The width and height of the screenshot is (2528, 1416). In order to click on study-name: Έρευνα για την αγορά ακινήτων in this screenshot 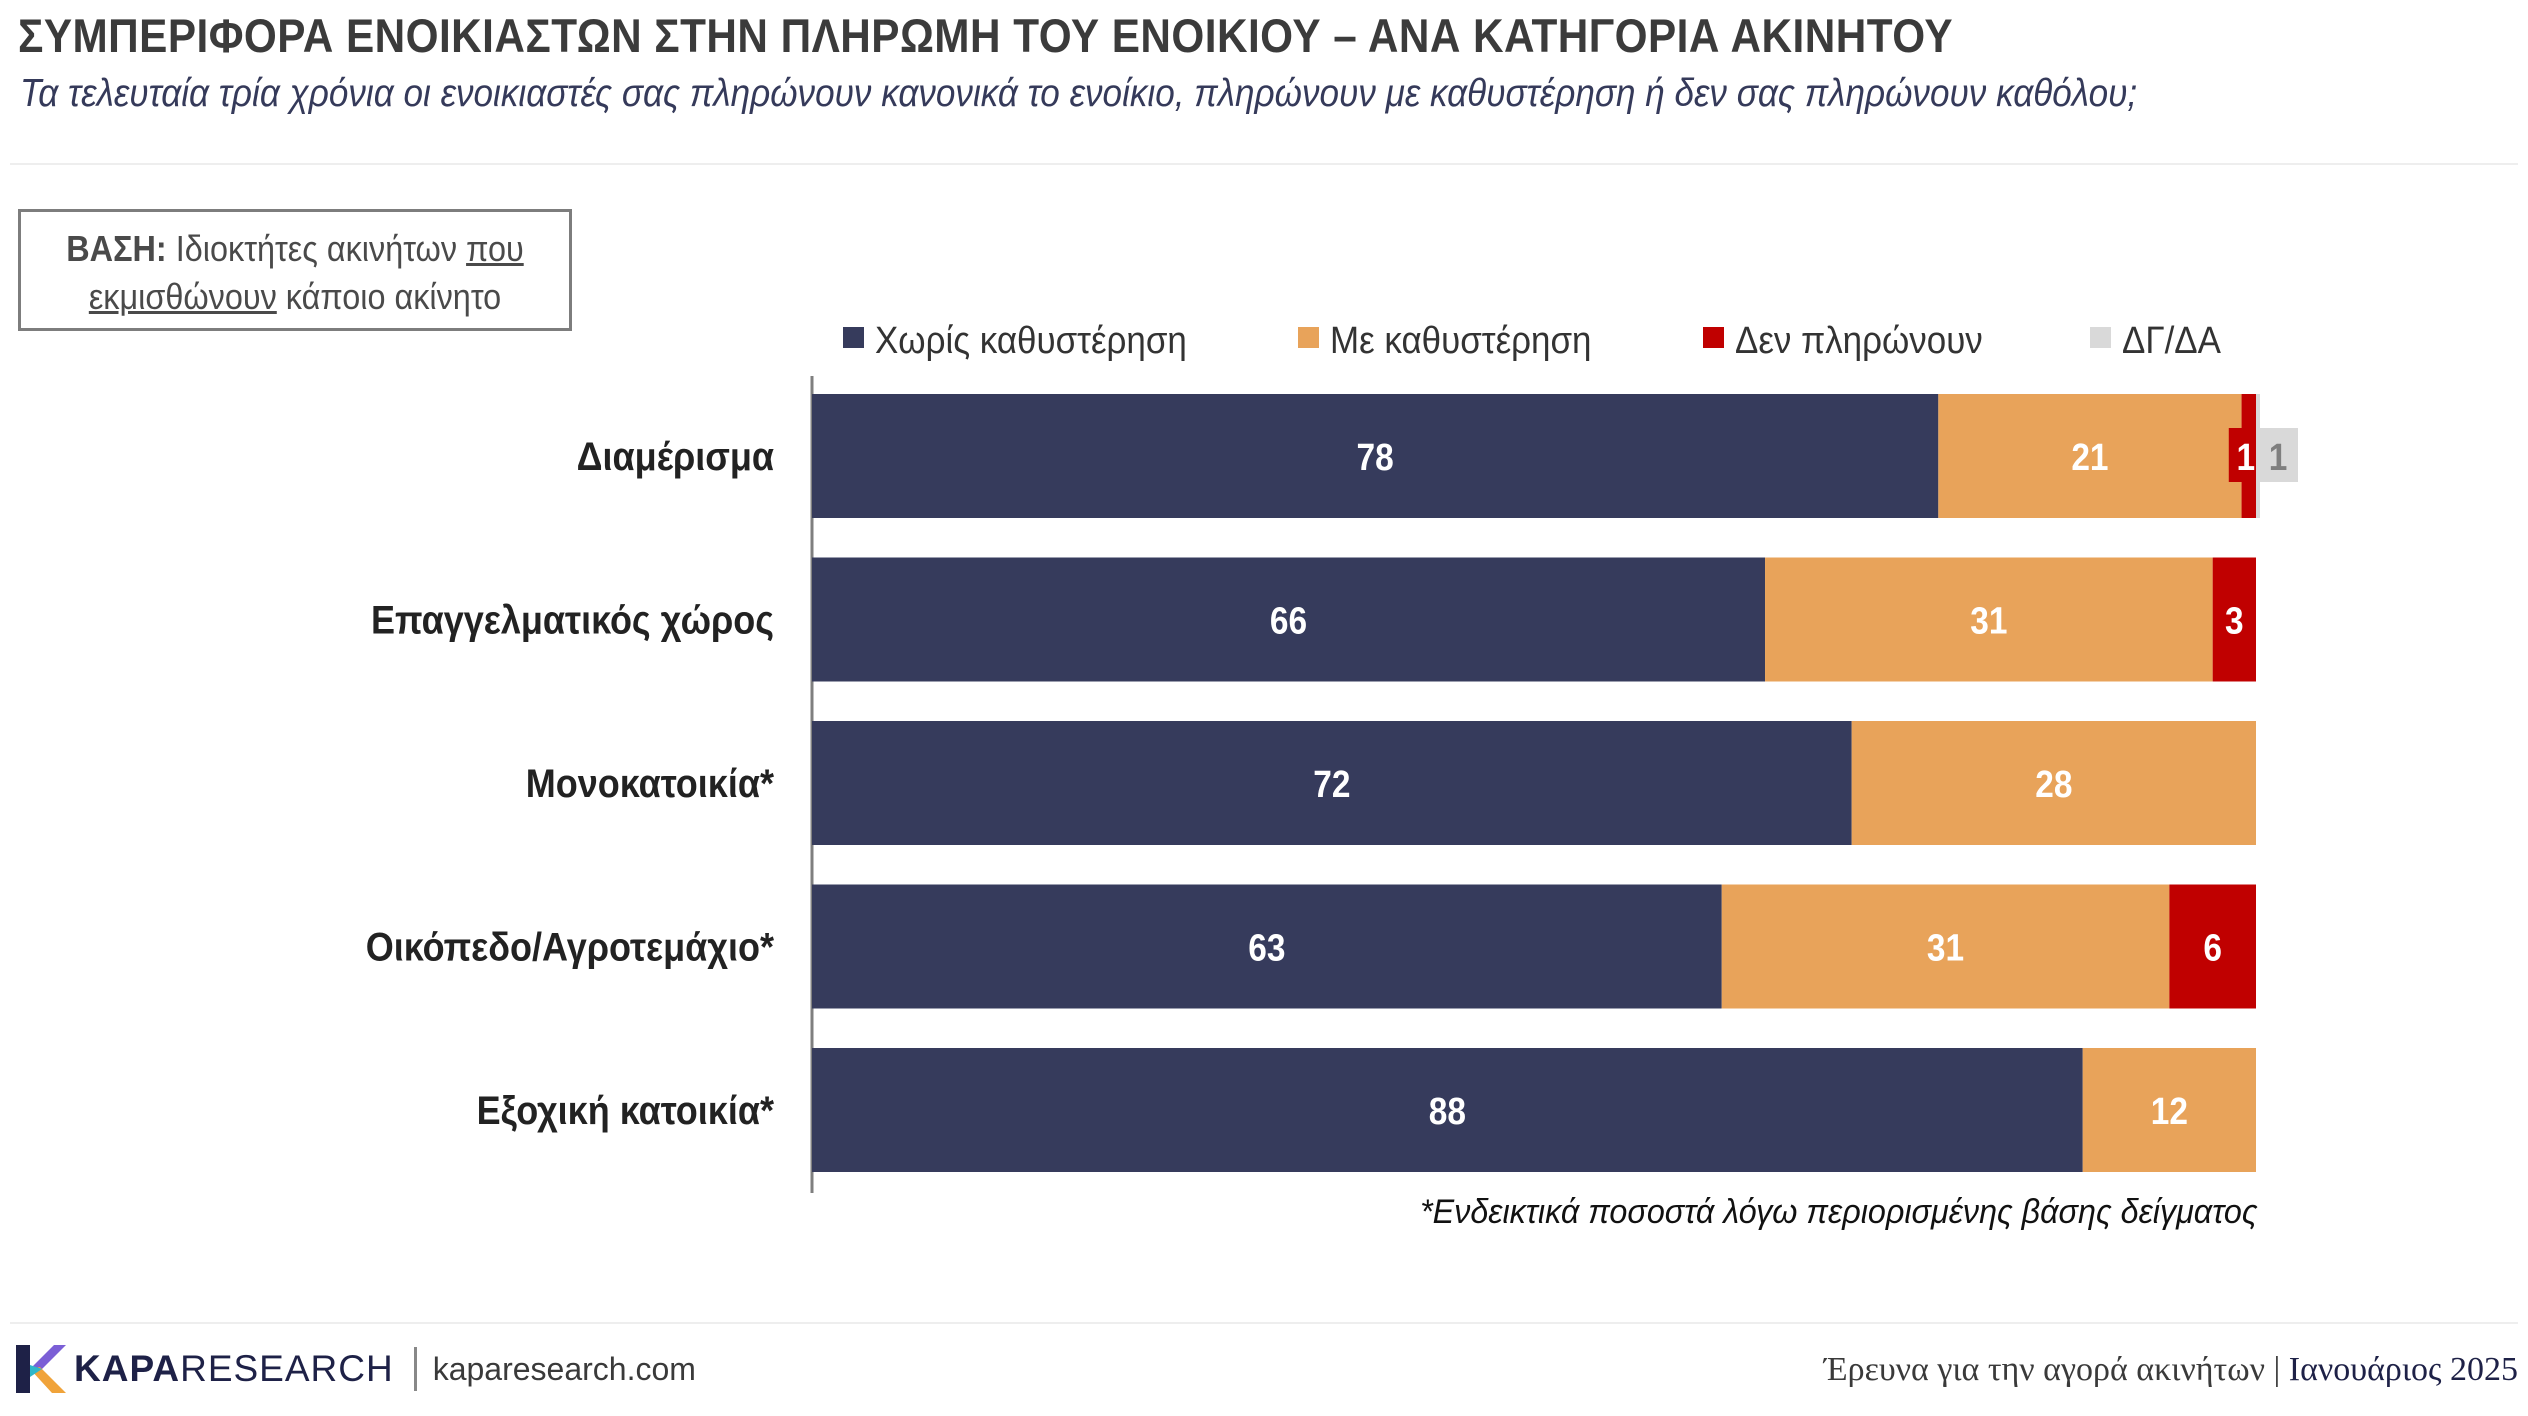, I will do `click(2044, 1369)`.